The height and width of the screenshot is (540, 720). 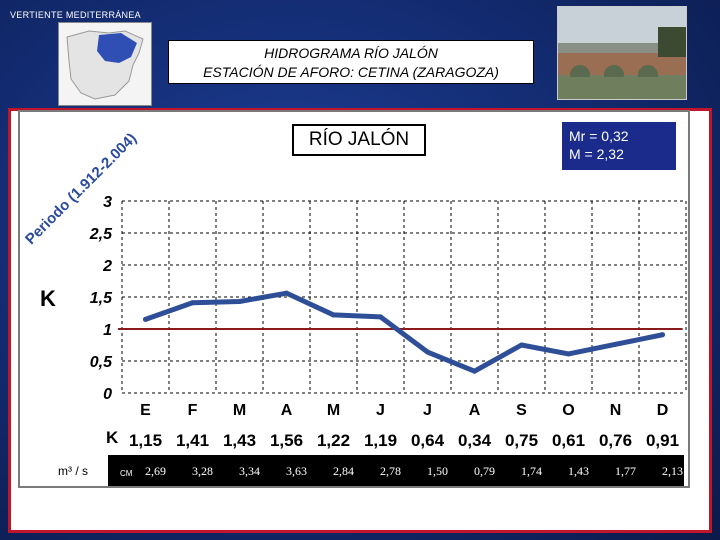 I want to click on spain-map-icon, so click(x=105, y=65).